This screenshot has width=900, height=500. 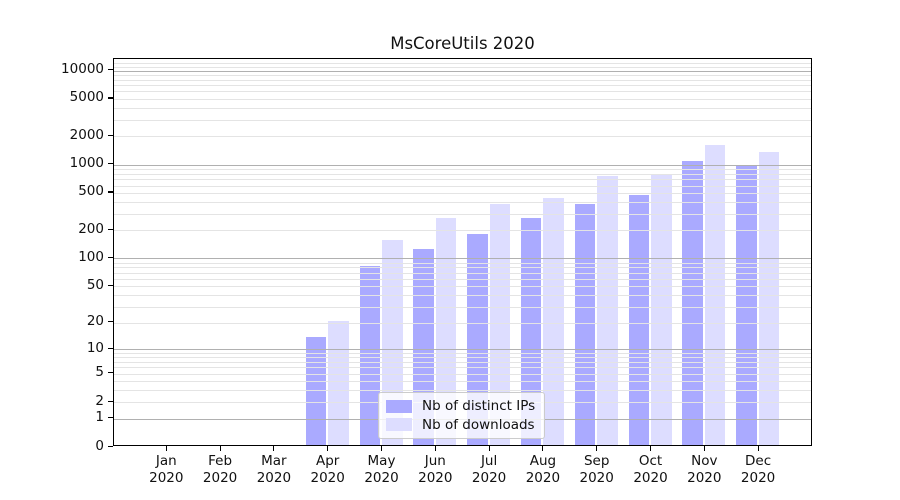 What do you see at coordinates (638, 320) in the screenshot?
I see `bar-ips-oct` at bounding box center [638, 320].